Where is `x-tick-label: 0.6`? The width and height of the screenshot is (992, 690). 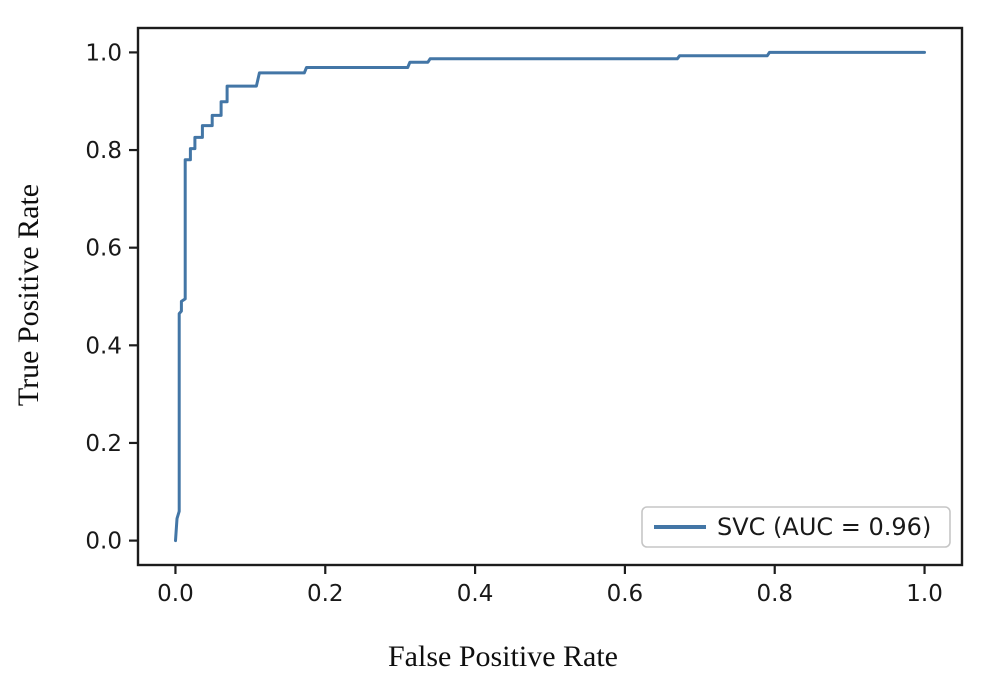 x-tick-label: 0.6 is located at coordinates (625, 594).